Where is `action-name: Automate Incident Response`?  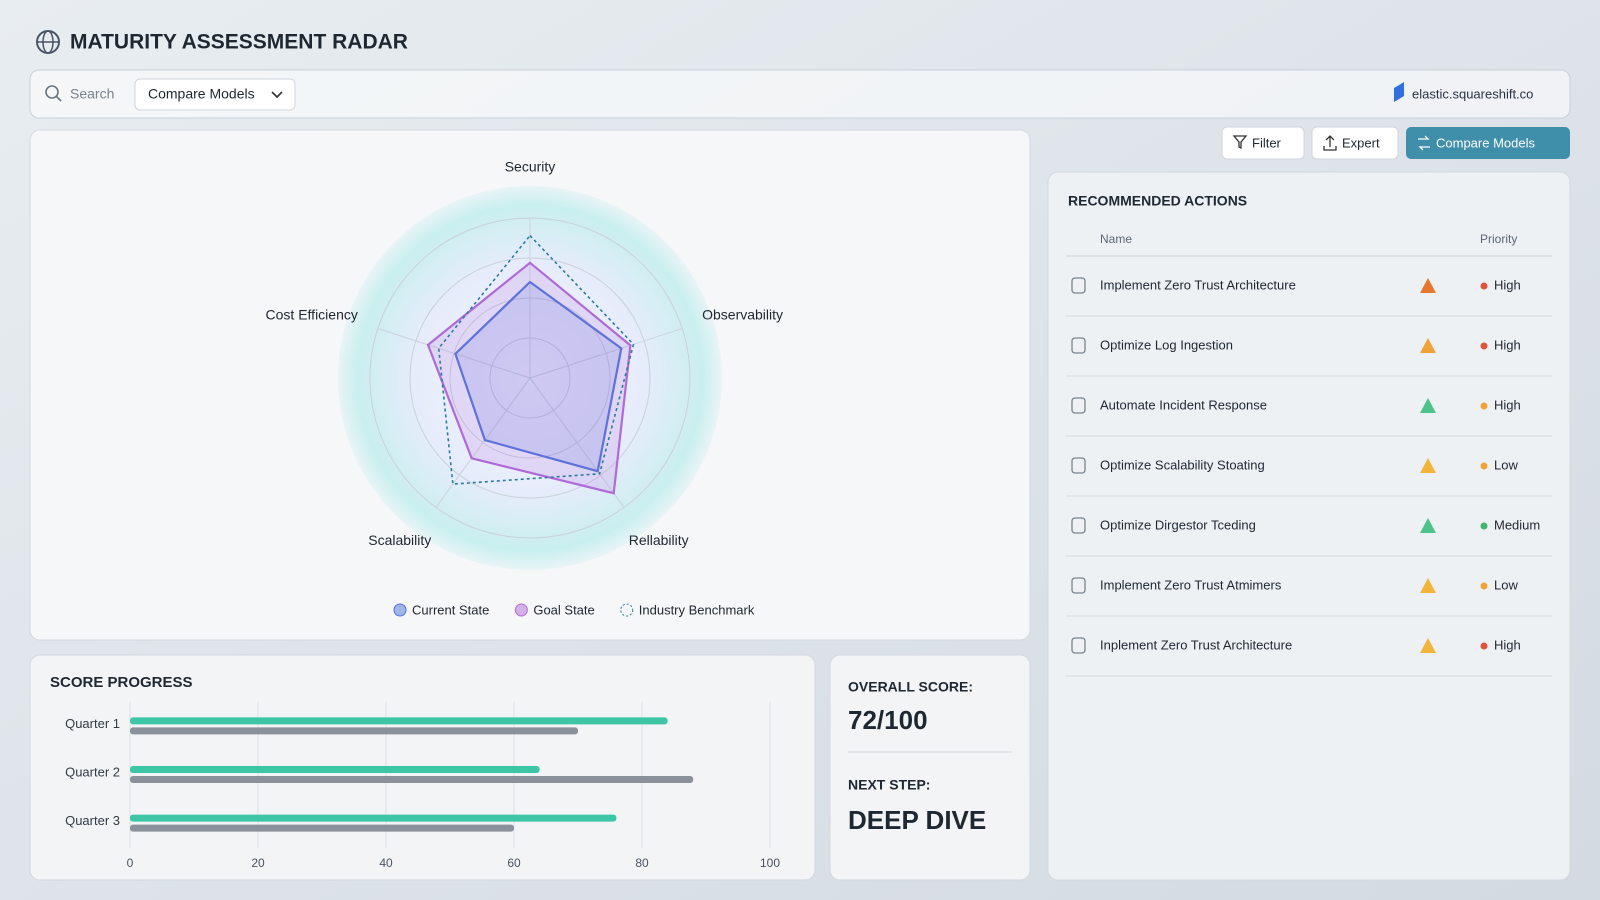
action-name: Automate Incident Response is located at coordinates (1183, 404).